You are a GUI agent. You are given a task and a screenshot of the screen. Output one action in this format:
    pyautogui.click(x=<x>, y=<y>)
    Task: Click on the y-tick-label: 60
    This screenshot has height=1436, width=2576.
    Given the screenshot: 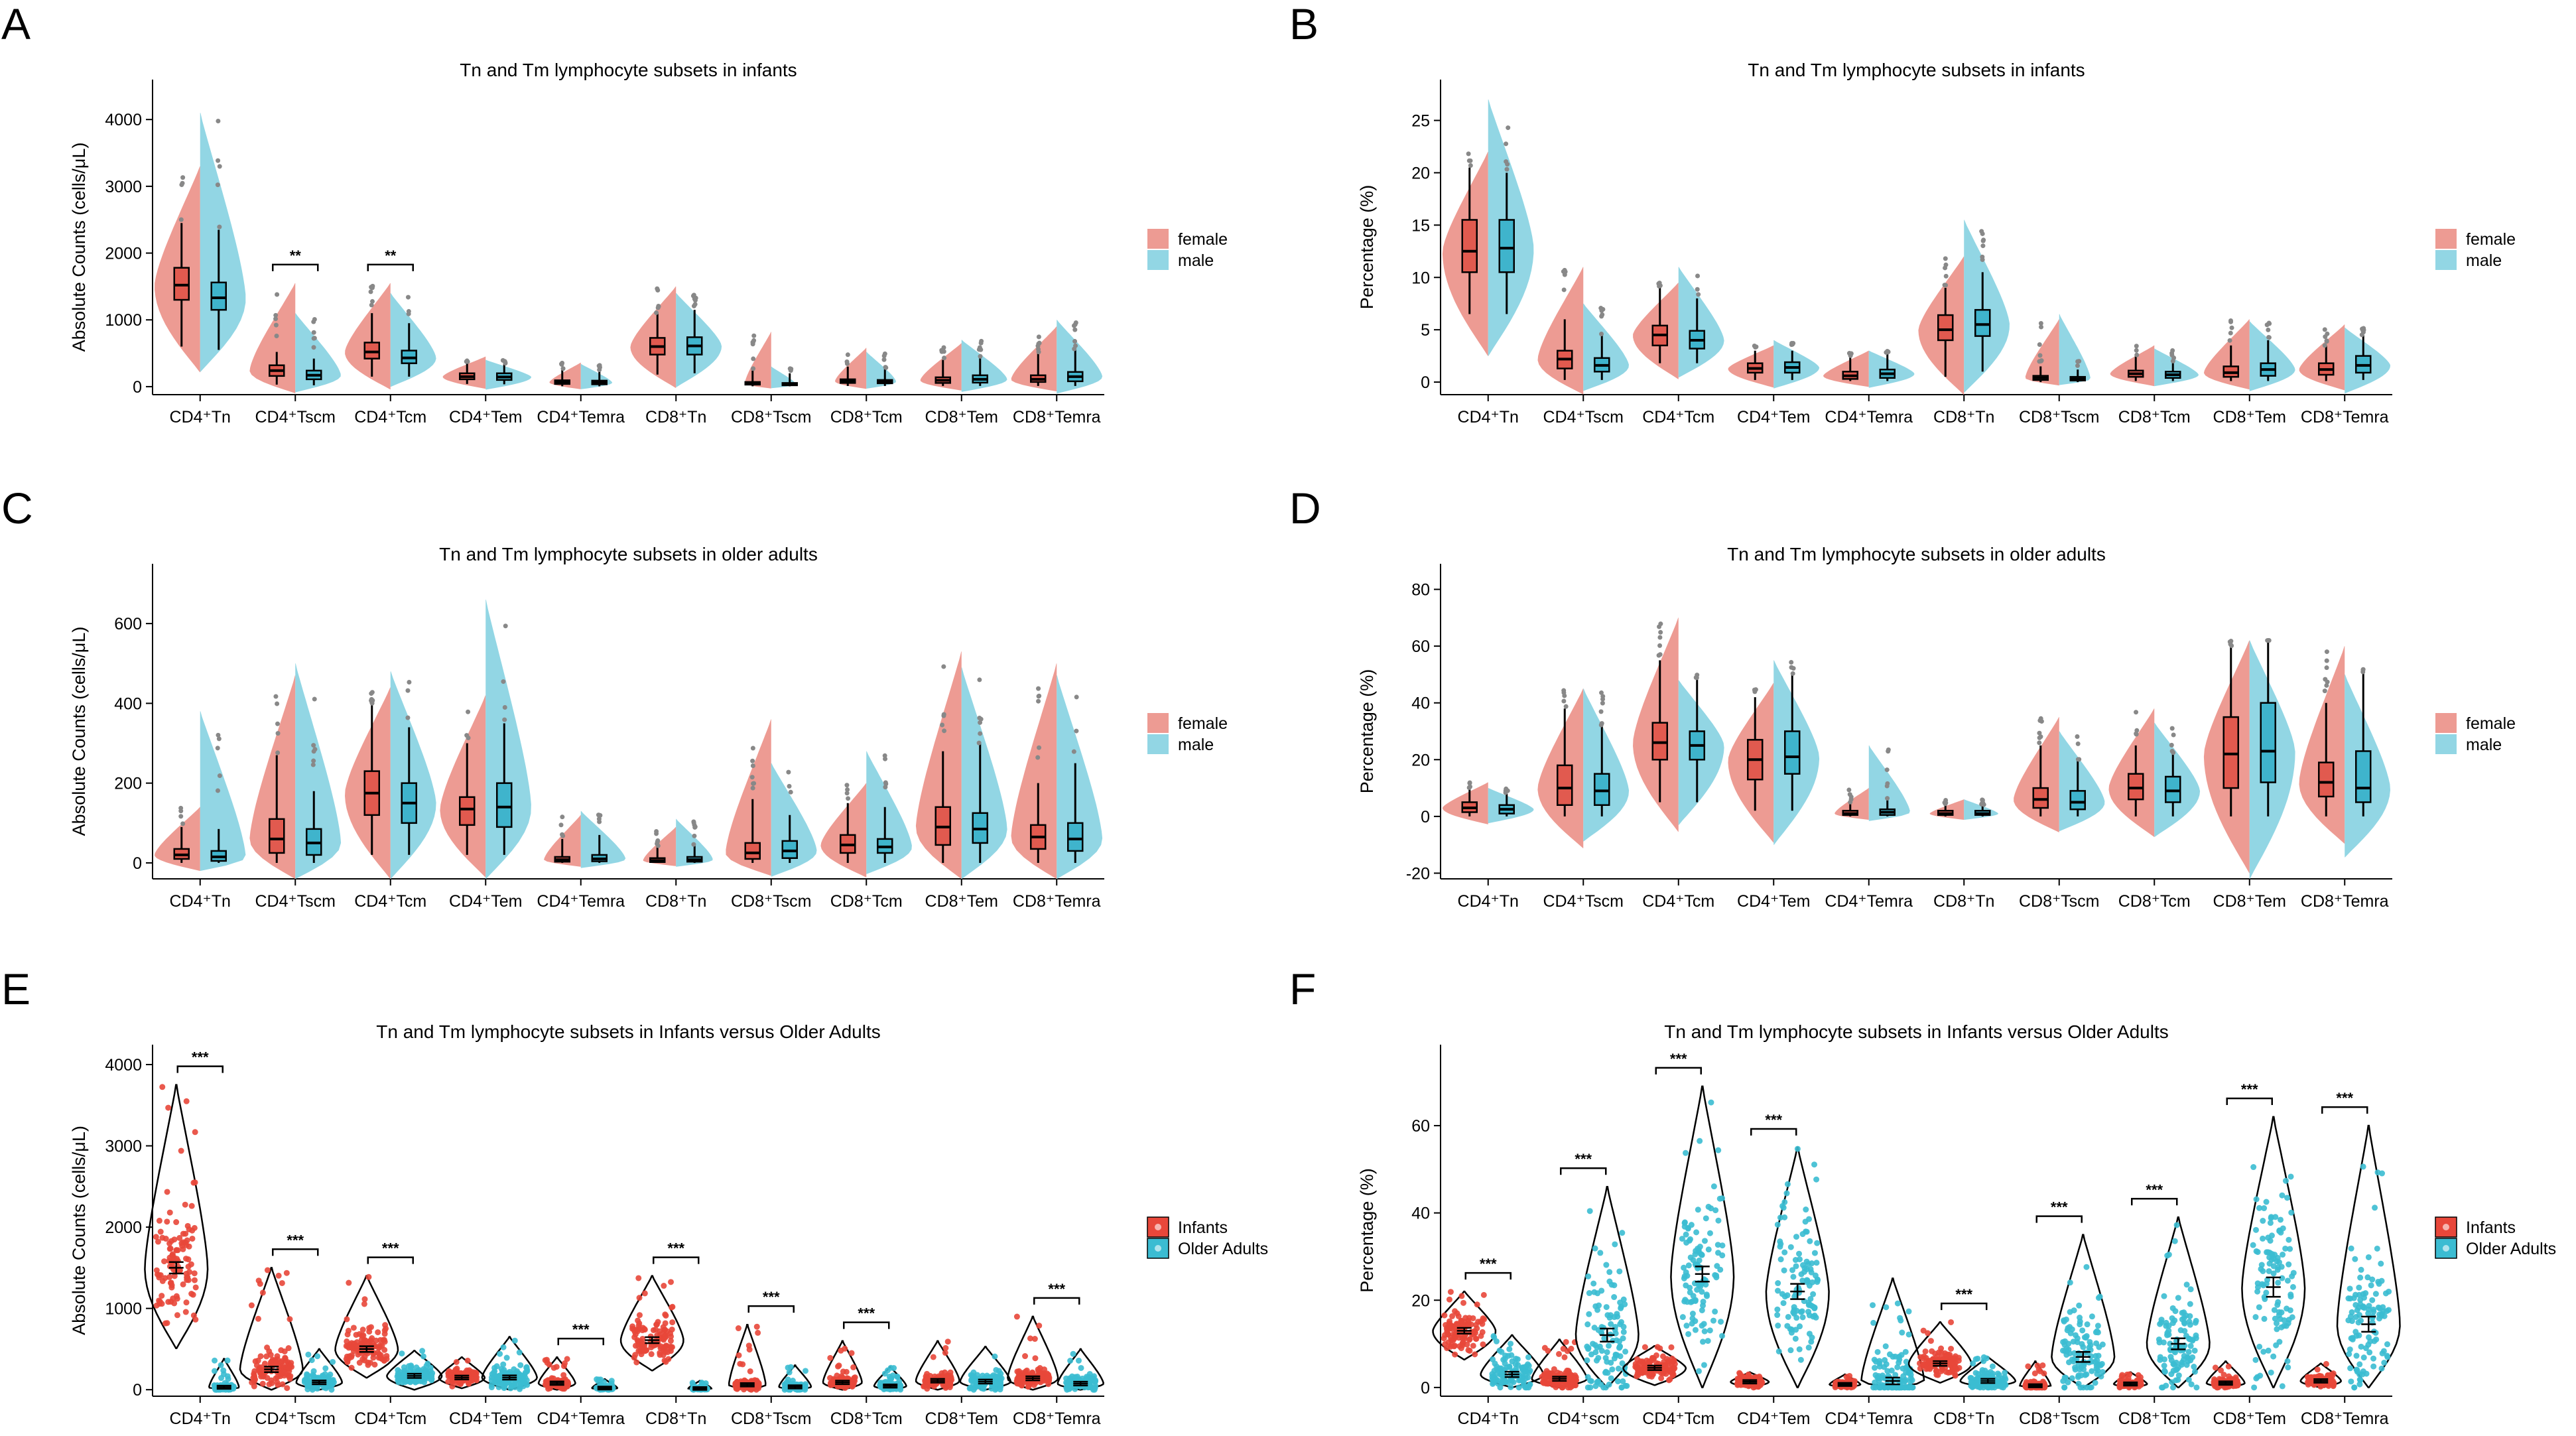 What is the action you would take?
    pyautogui.click(x=1421, y=646)
    